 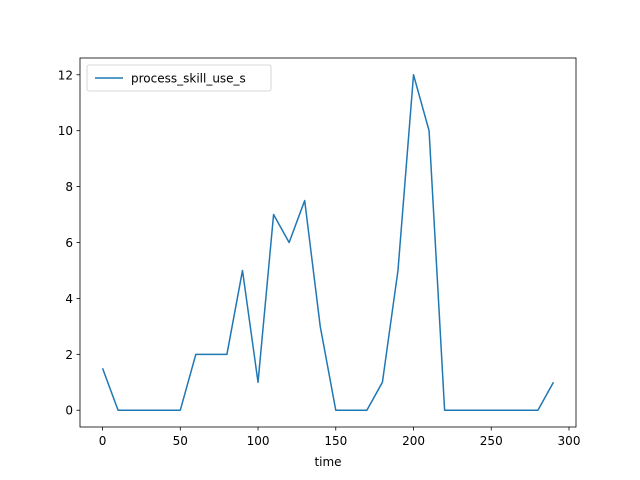 I want to click on legend: process_skill_use_s, so click(x=179, y=78).